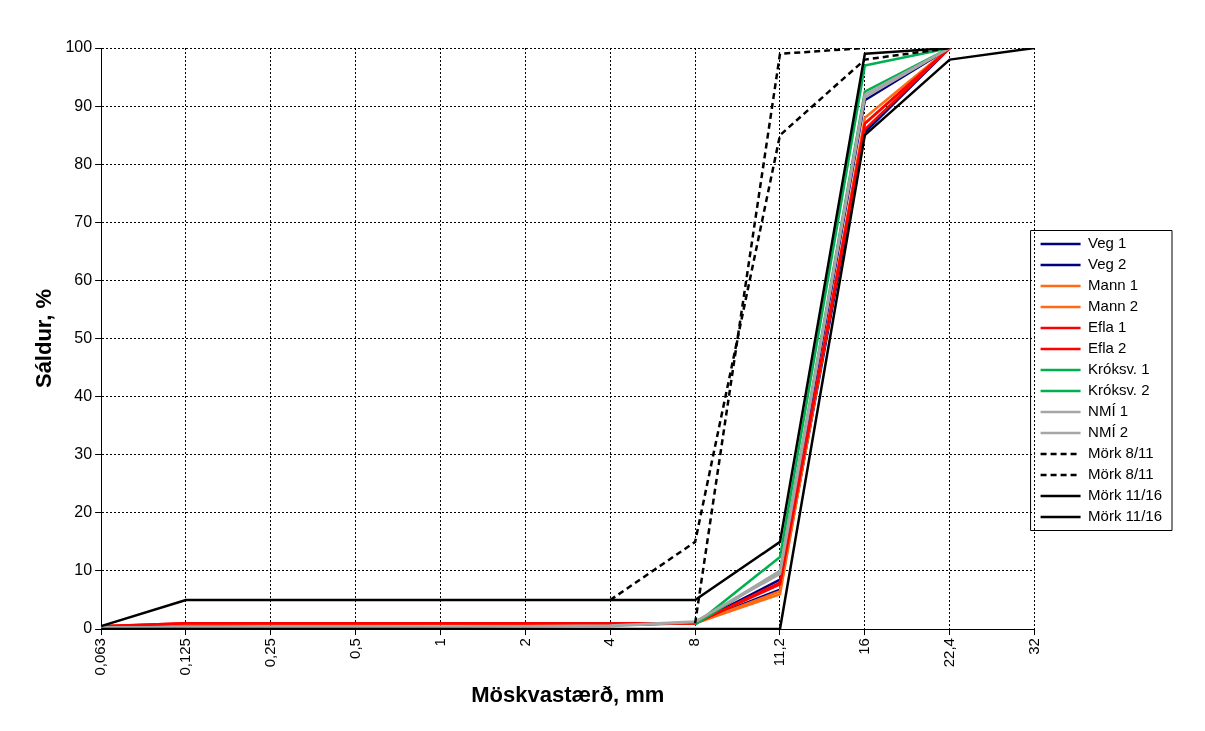 The width and height of the screenshot is (1205, 731). What do you see at coordinates (1107, 348) in the screenshot?
I see `legend-label: Efla 2` at bounding box center [1107, 348].